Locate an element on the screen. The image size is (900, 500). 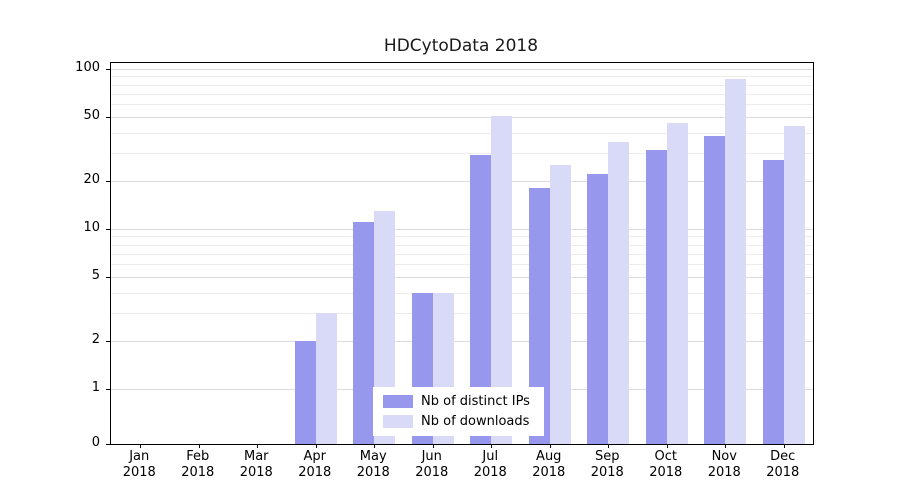
x-tick-label: Nov 2018 is located at coordinates (724, 464).